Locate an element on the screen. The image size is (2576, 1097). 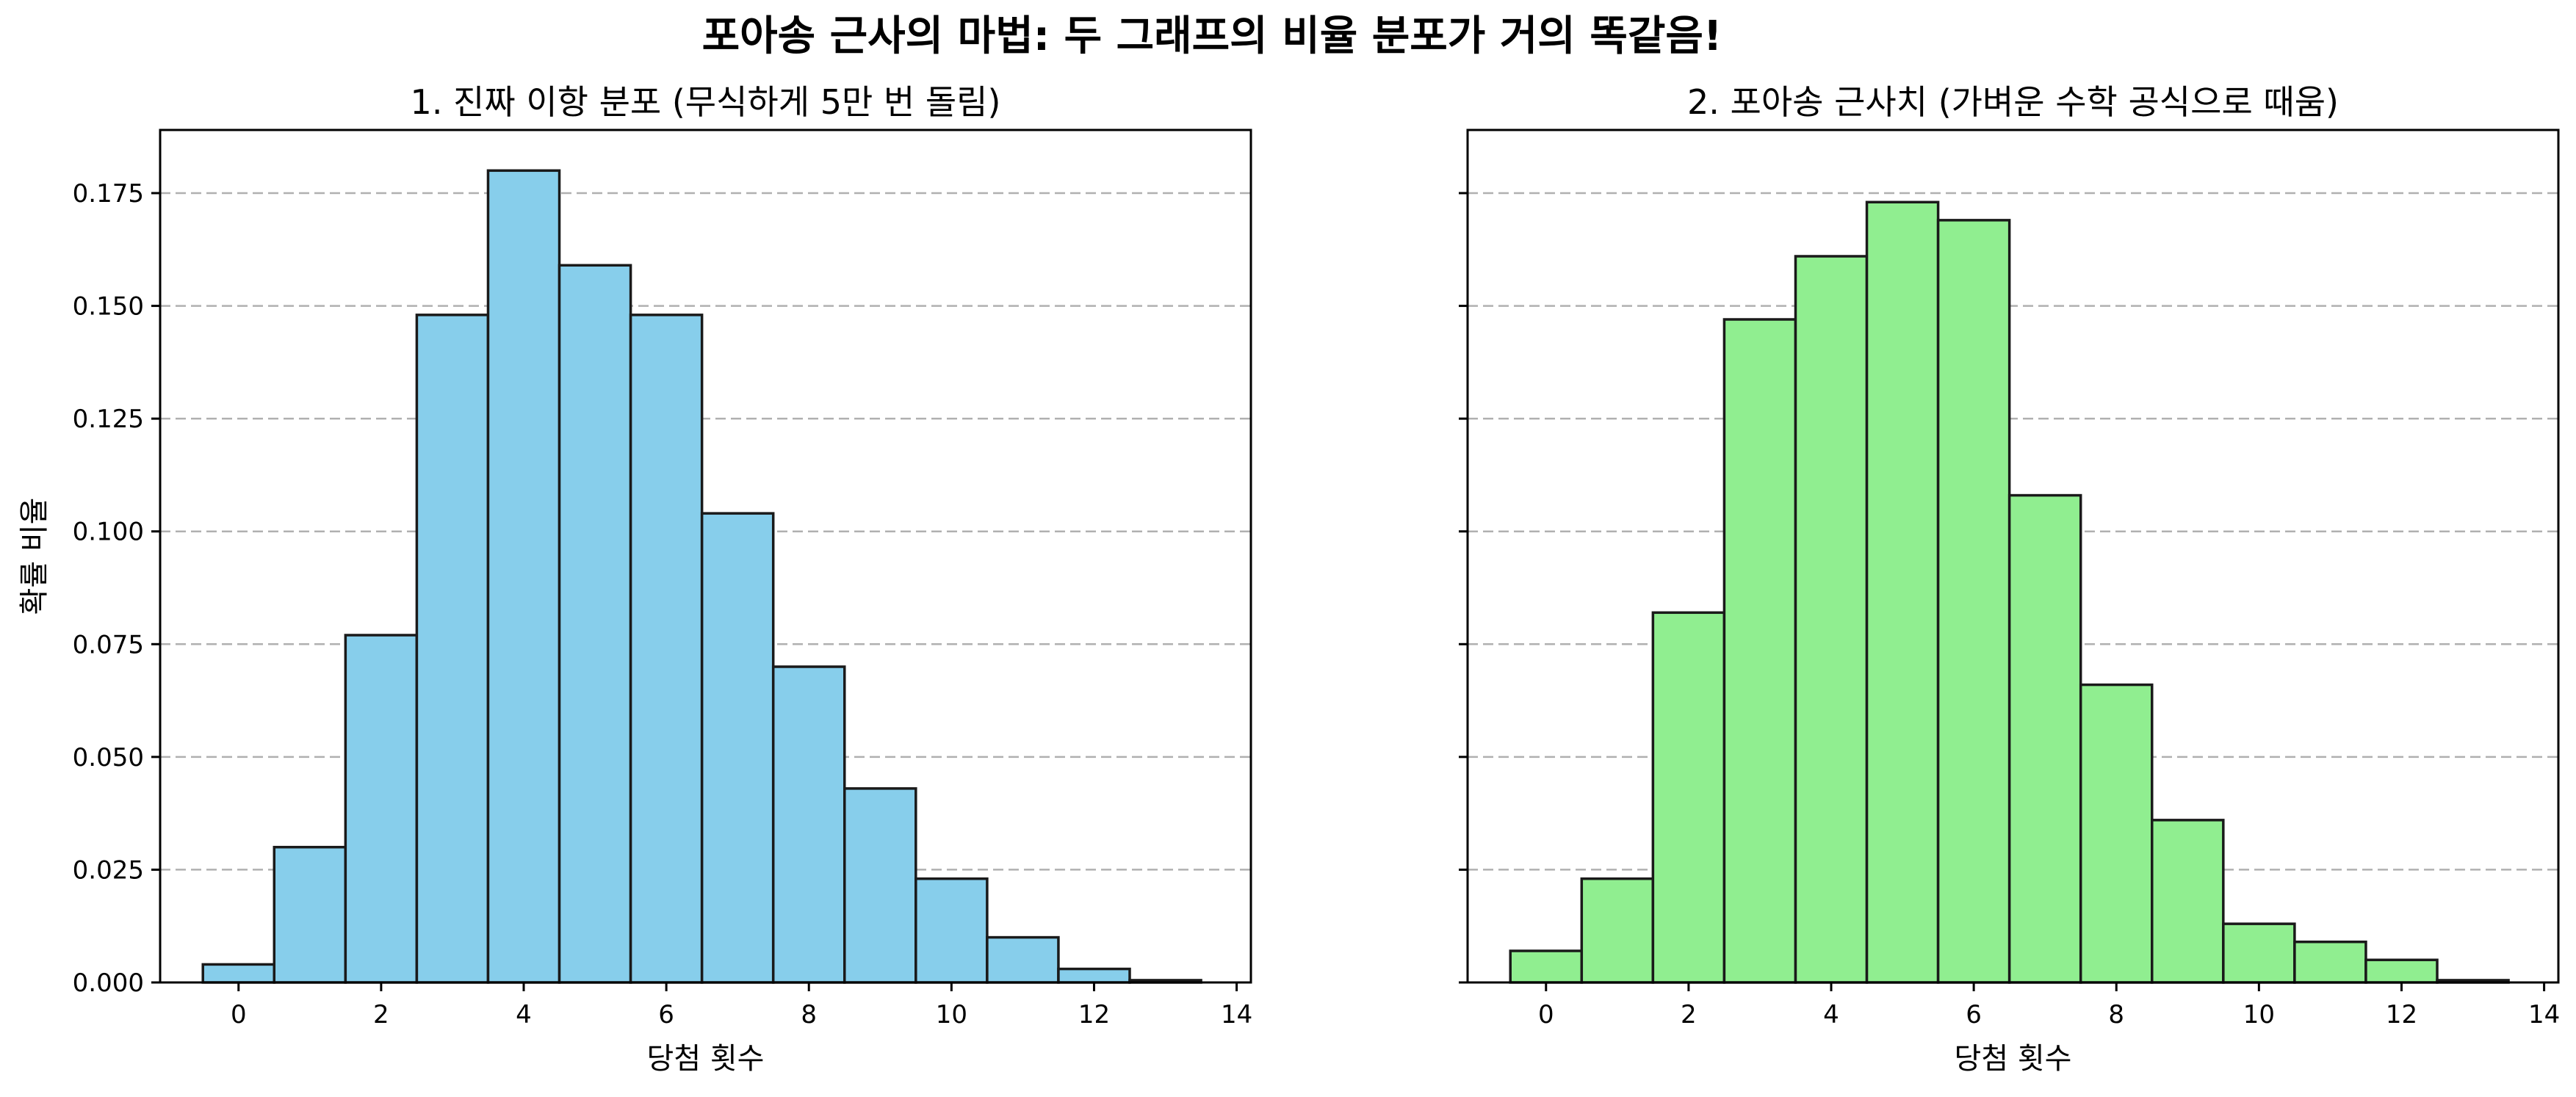
figure-suptitle: 포아송 근사의 마법: 두 그래프의 비율 분포가 거의 똑같음! is located at coordinates (1212, 36).